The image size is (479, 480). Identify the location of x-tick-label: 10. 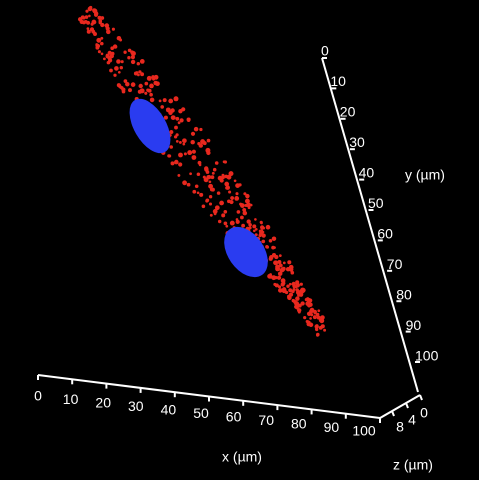
(71, 399).